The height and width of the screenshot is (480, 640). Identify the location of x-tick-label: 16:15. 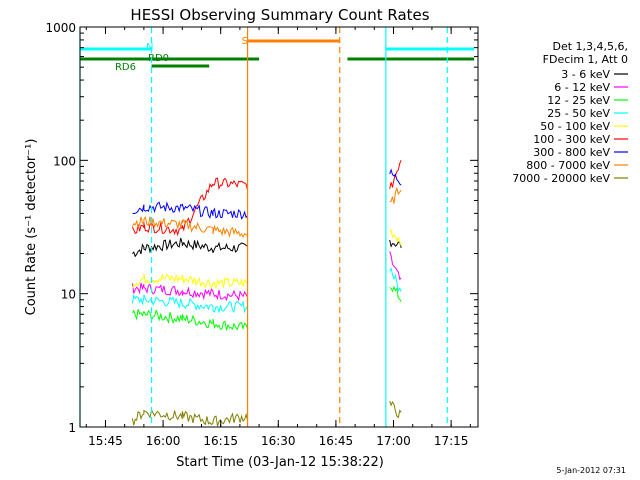
(220, 441).